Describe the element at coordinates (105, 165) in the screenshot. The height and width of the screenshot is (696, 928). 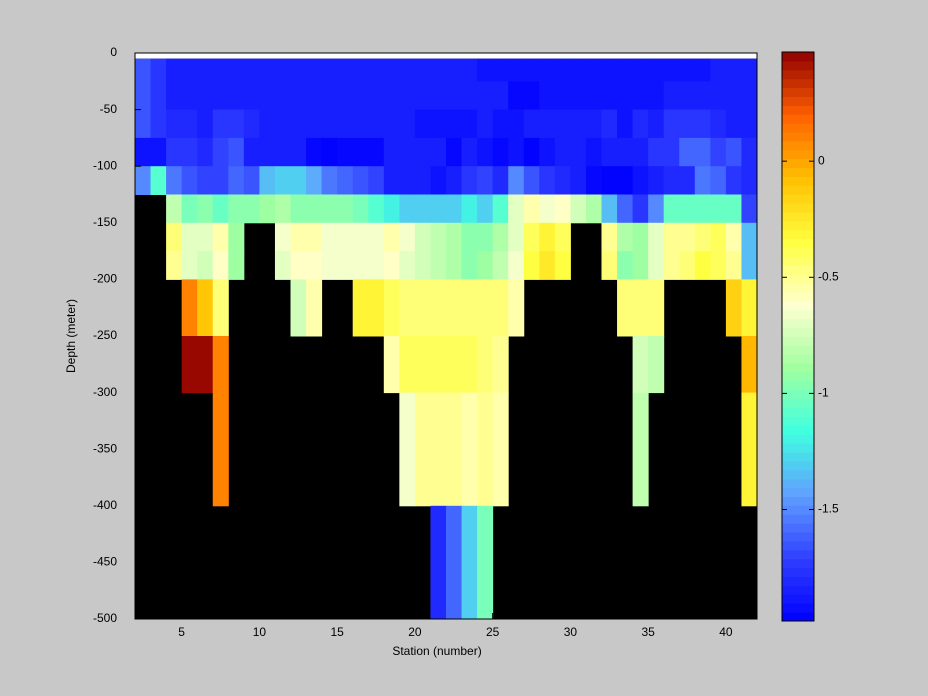
I see `y-tick-label: -100` at that location.